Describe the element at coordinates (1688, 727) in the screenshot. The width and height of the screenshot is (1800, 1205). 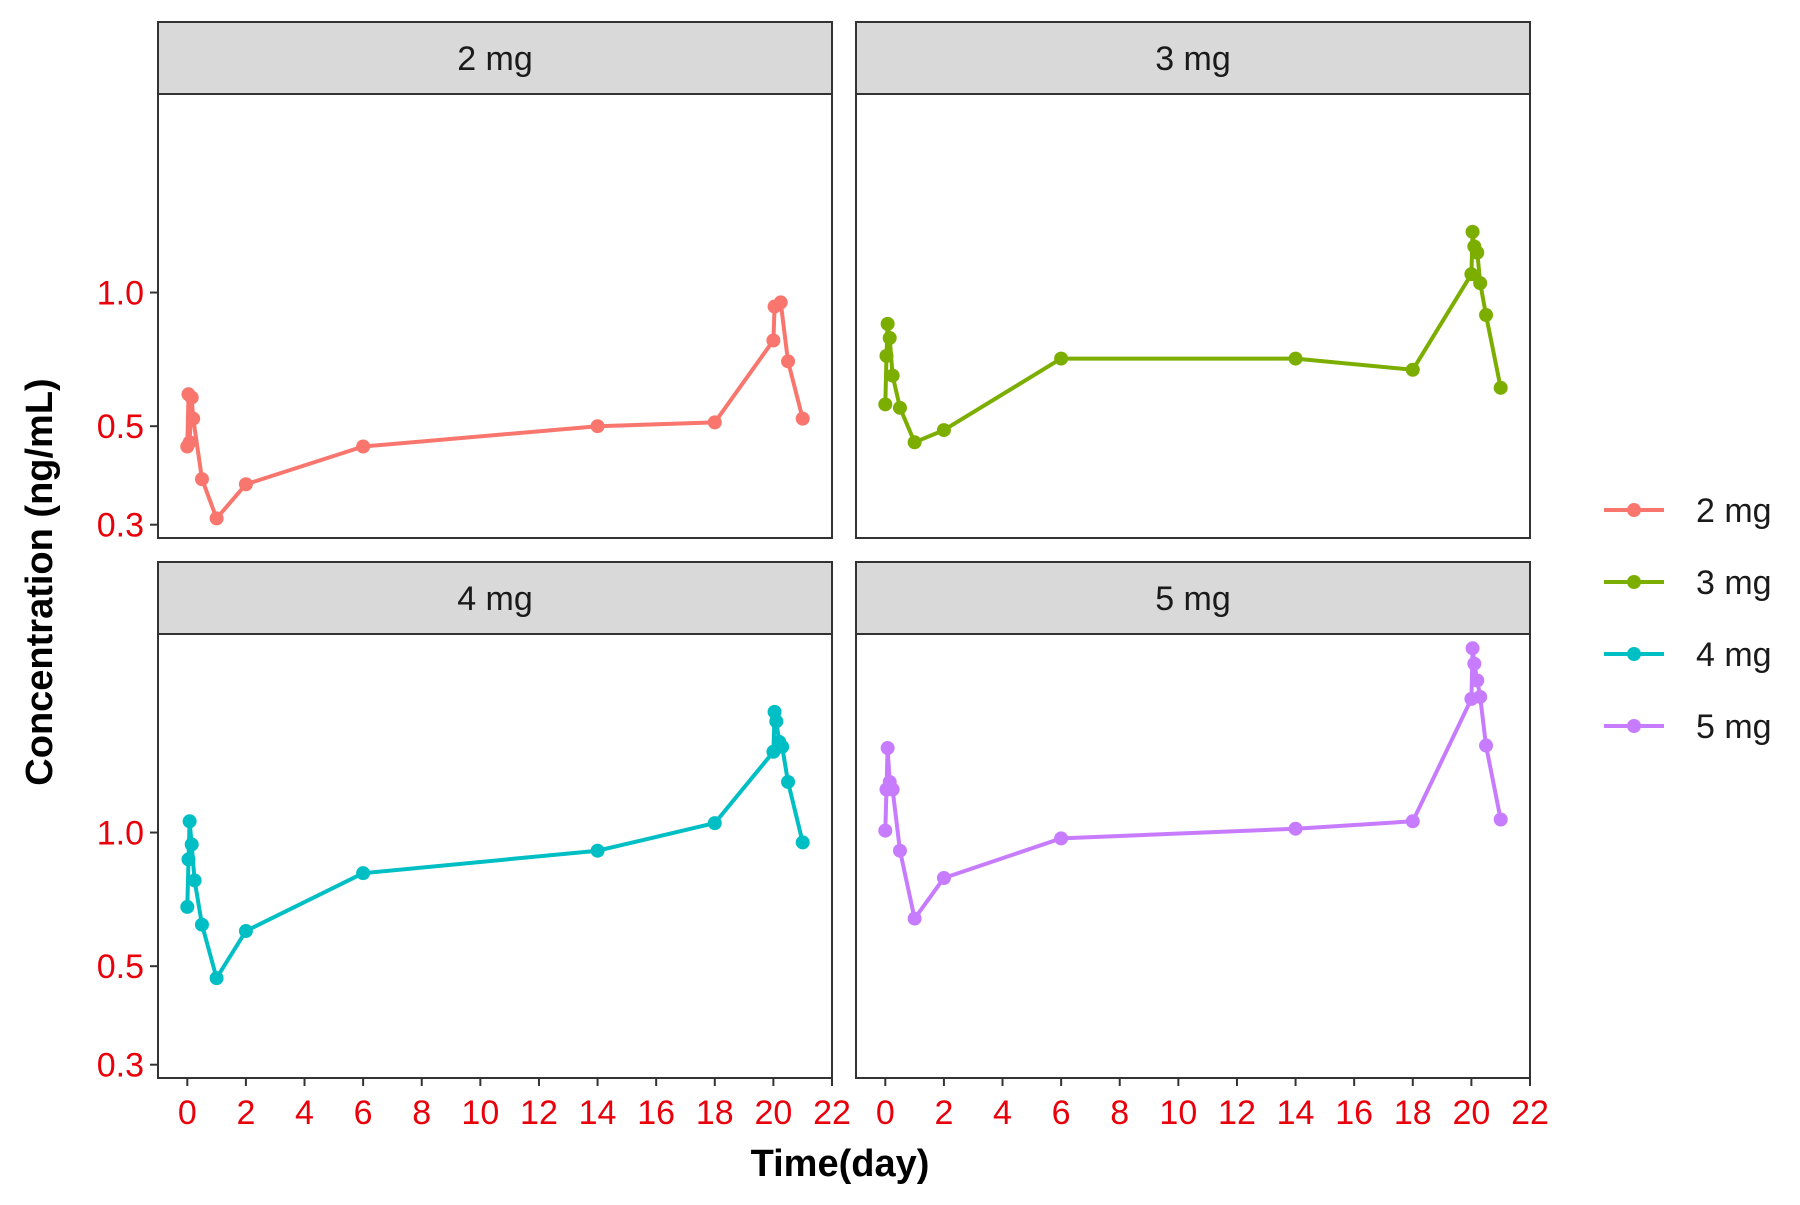
I see `legend-item: 5 mg` at that location.